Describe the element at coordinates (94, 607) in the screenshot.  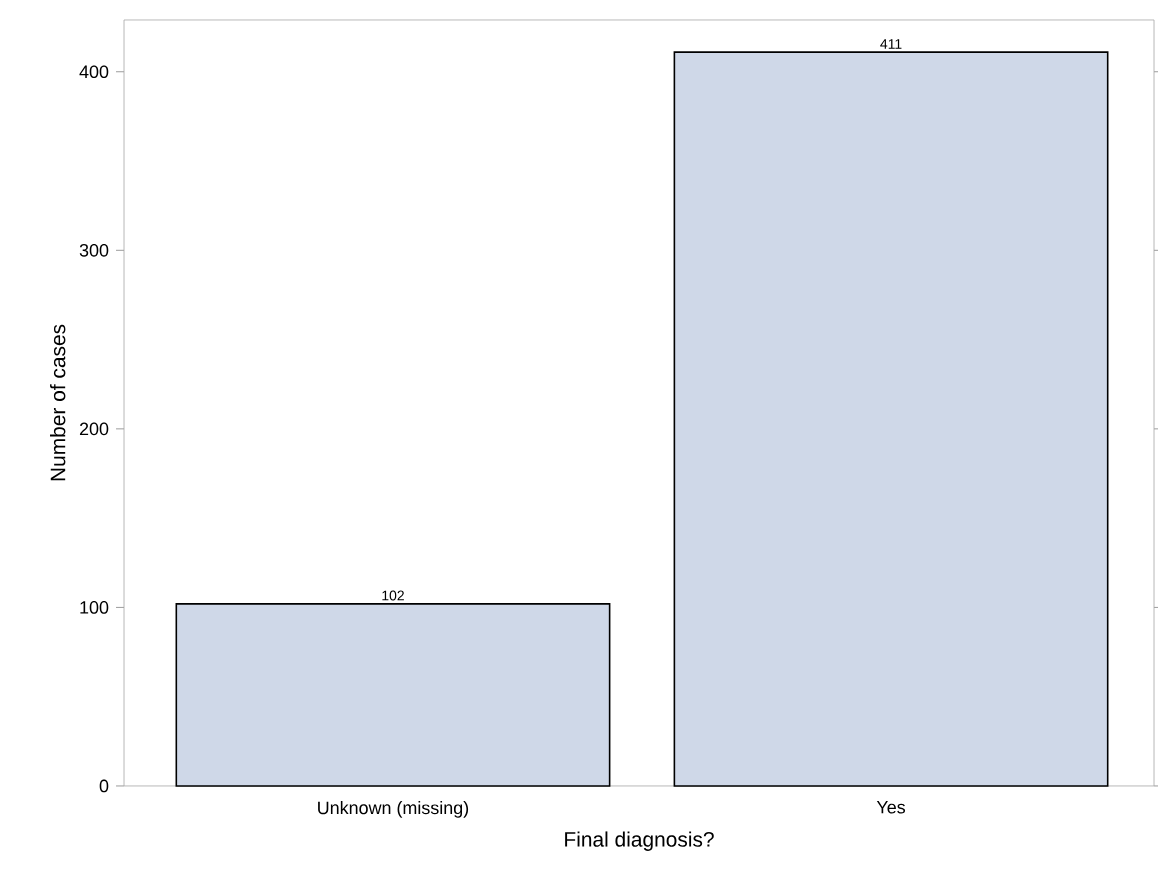
I see `y-tick-label: 100` at that location.